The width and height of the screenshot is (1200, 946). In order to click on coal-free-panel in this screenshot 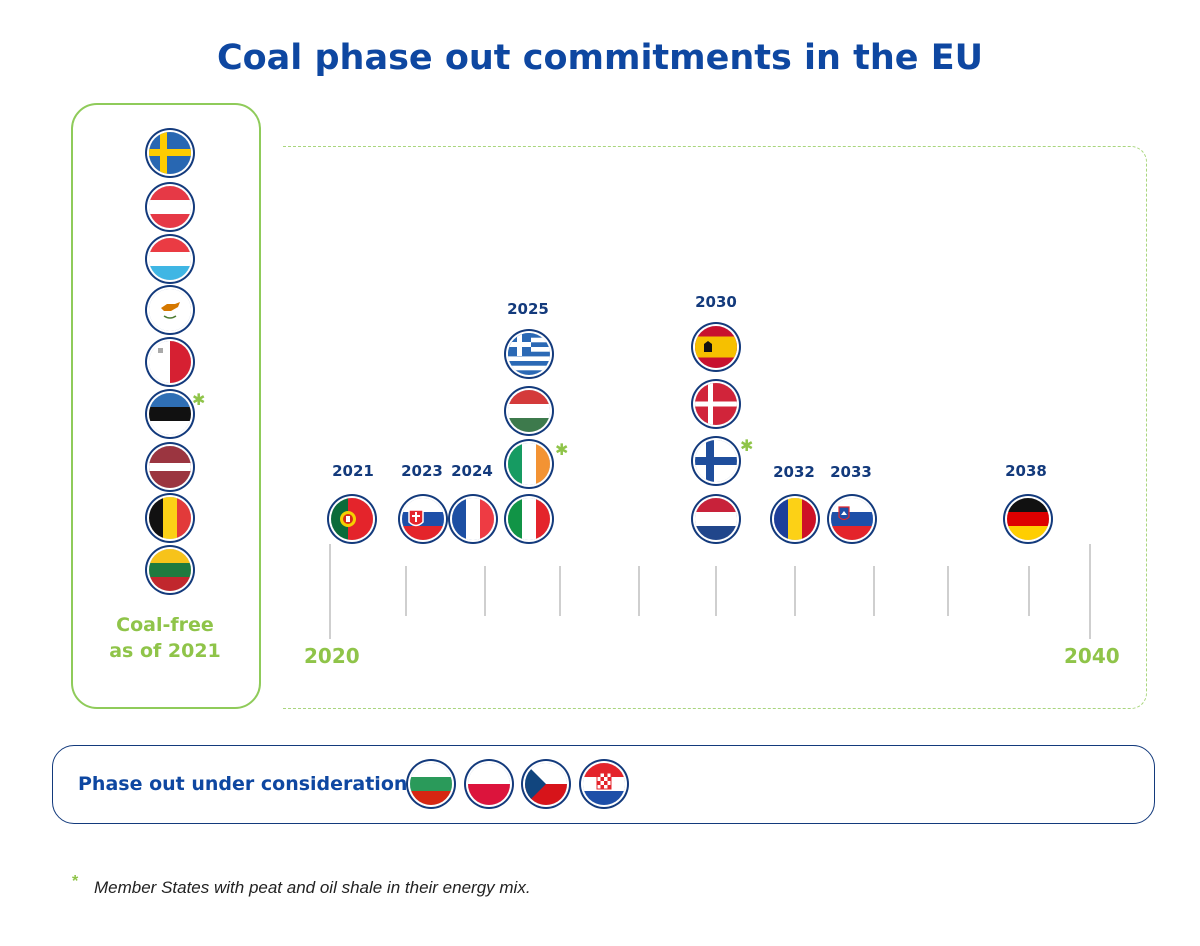, I will do `click(166, 406)`.